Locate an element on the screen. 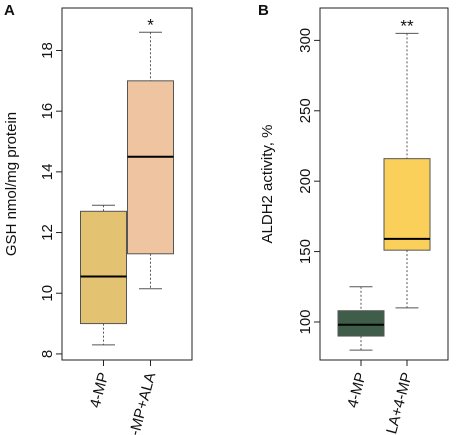 The width and height of the screenshot is (459, 435). box-second: ** is located at coordinates (407, 162).